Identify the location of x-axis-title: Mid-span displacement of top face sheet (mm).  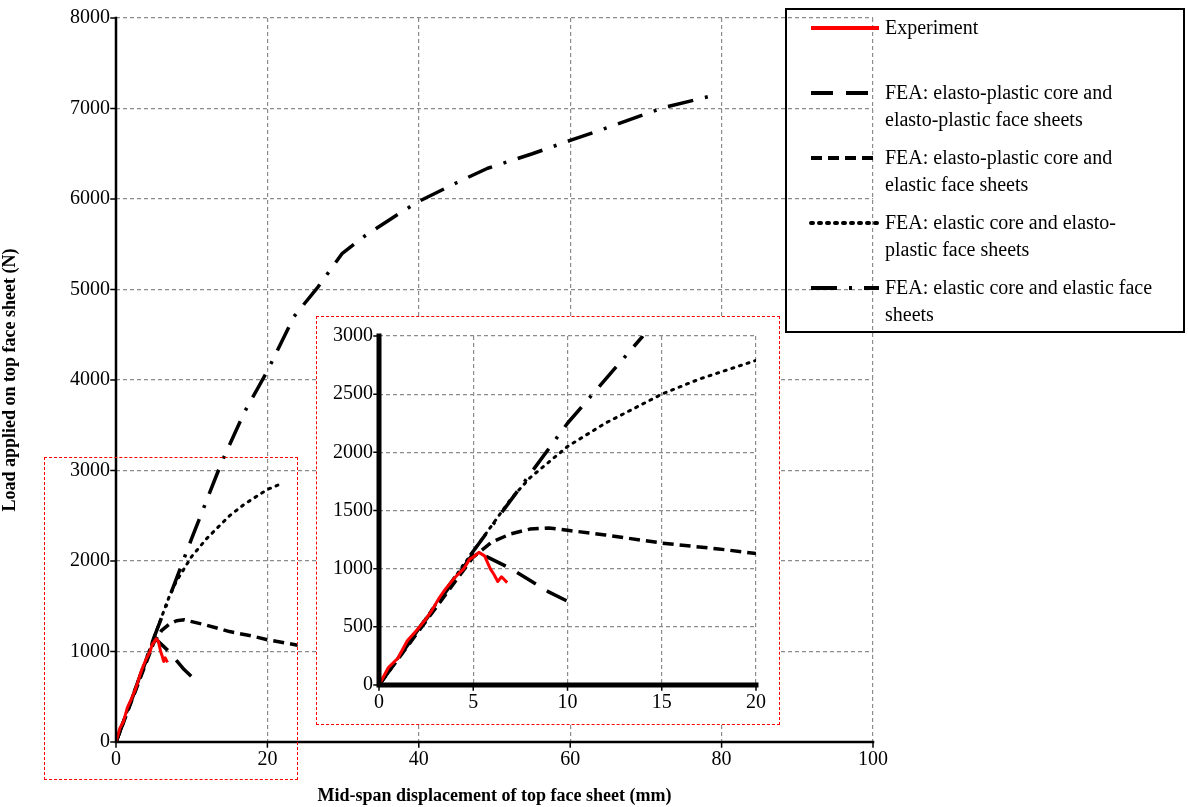
(494, 795).